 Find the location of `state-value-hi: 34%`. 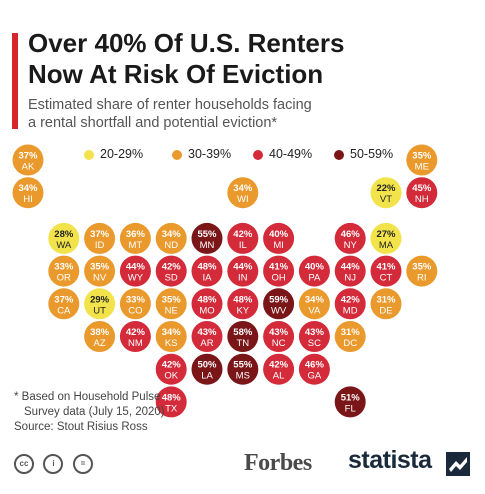

state-value-hi: 34% is located at coordinates (28, 188).